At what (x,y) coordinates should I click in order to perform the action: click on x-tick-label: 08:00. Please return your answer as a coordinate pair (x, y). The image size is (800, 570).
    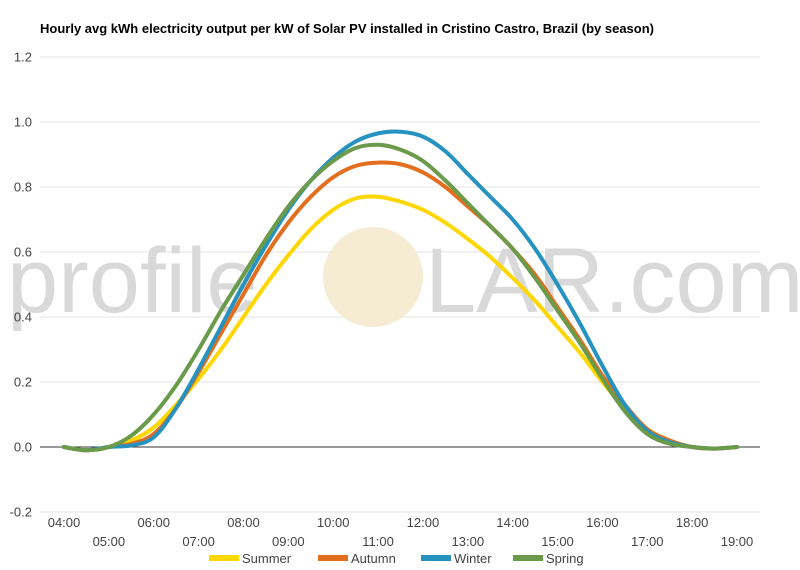
    Looking at the image, I should click on (243, 522).